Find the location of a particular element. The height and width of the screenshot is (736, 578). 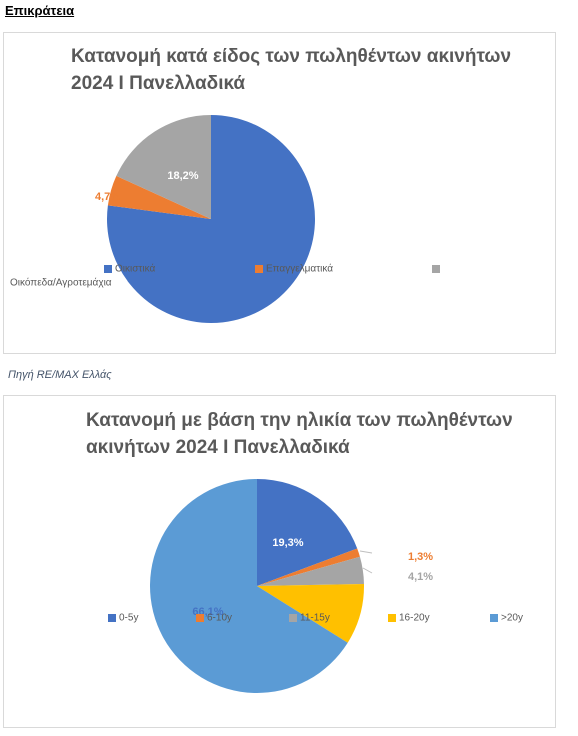

legend-label: 6-10y is located at coordinates (219, 618).